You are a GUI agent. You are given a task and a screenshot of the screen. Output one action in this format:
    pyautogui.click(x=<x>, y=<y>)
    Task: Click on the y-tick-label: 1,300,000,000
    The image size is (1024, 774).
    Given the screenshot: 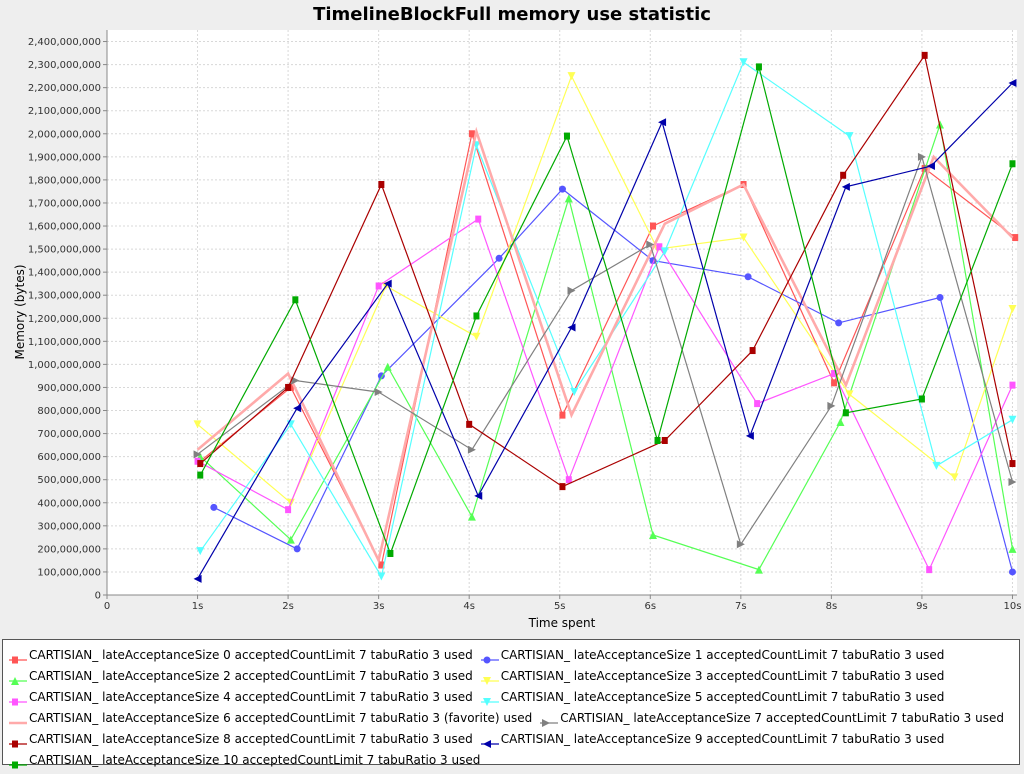 What is the action you would take?
    pyautogui.click(x=64, y=296)
    